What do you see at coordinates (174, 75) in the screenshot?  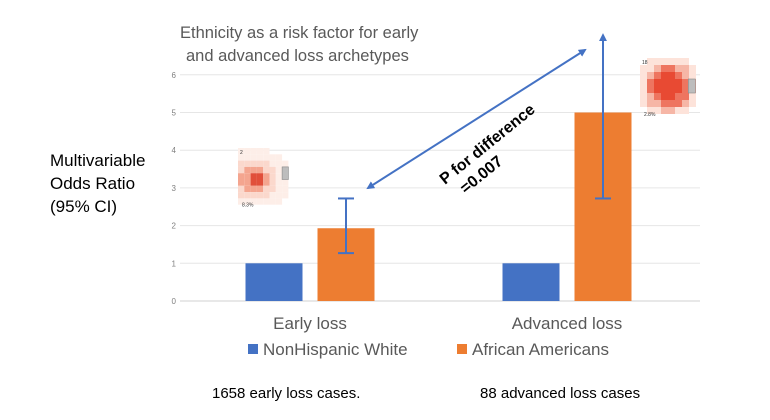 I see `y-tick-6: 6` at bounding box center [174, 75].